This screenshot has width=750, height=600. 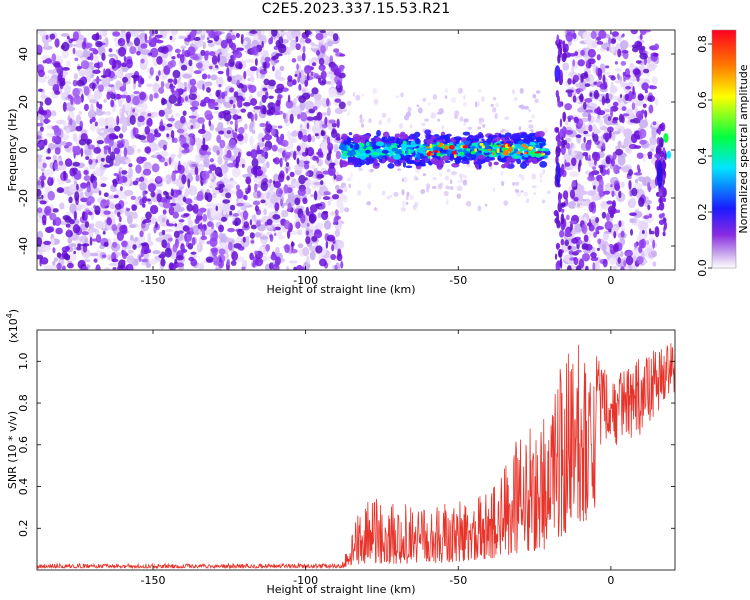 I want to click on x-tick-label: 0, so click(x=610, y=580).